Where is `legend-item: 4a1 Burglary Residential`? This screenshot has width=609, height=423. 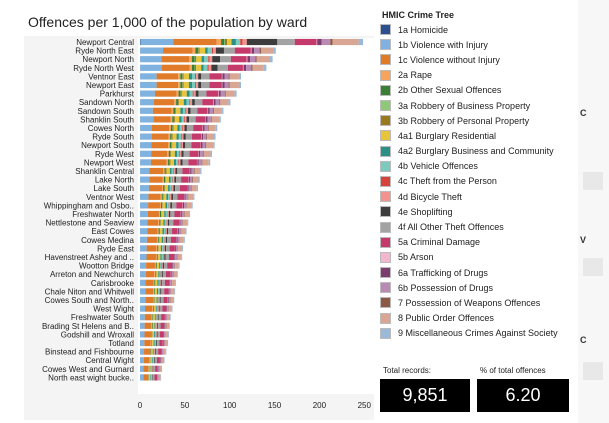
legend-item: 4a1 Burglary Residential is located at coordinates (476, 135).